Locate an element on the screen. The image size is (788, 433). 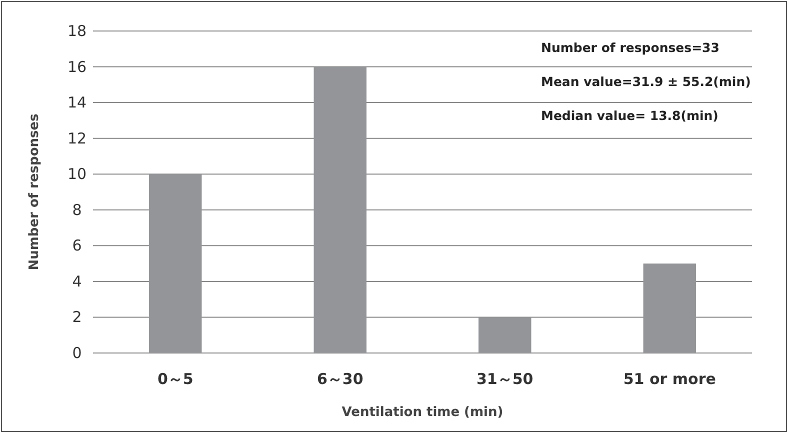
y-tick-label: 4 is located at coordinates (77, 281).